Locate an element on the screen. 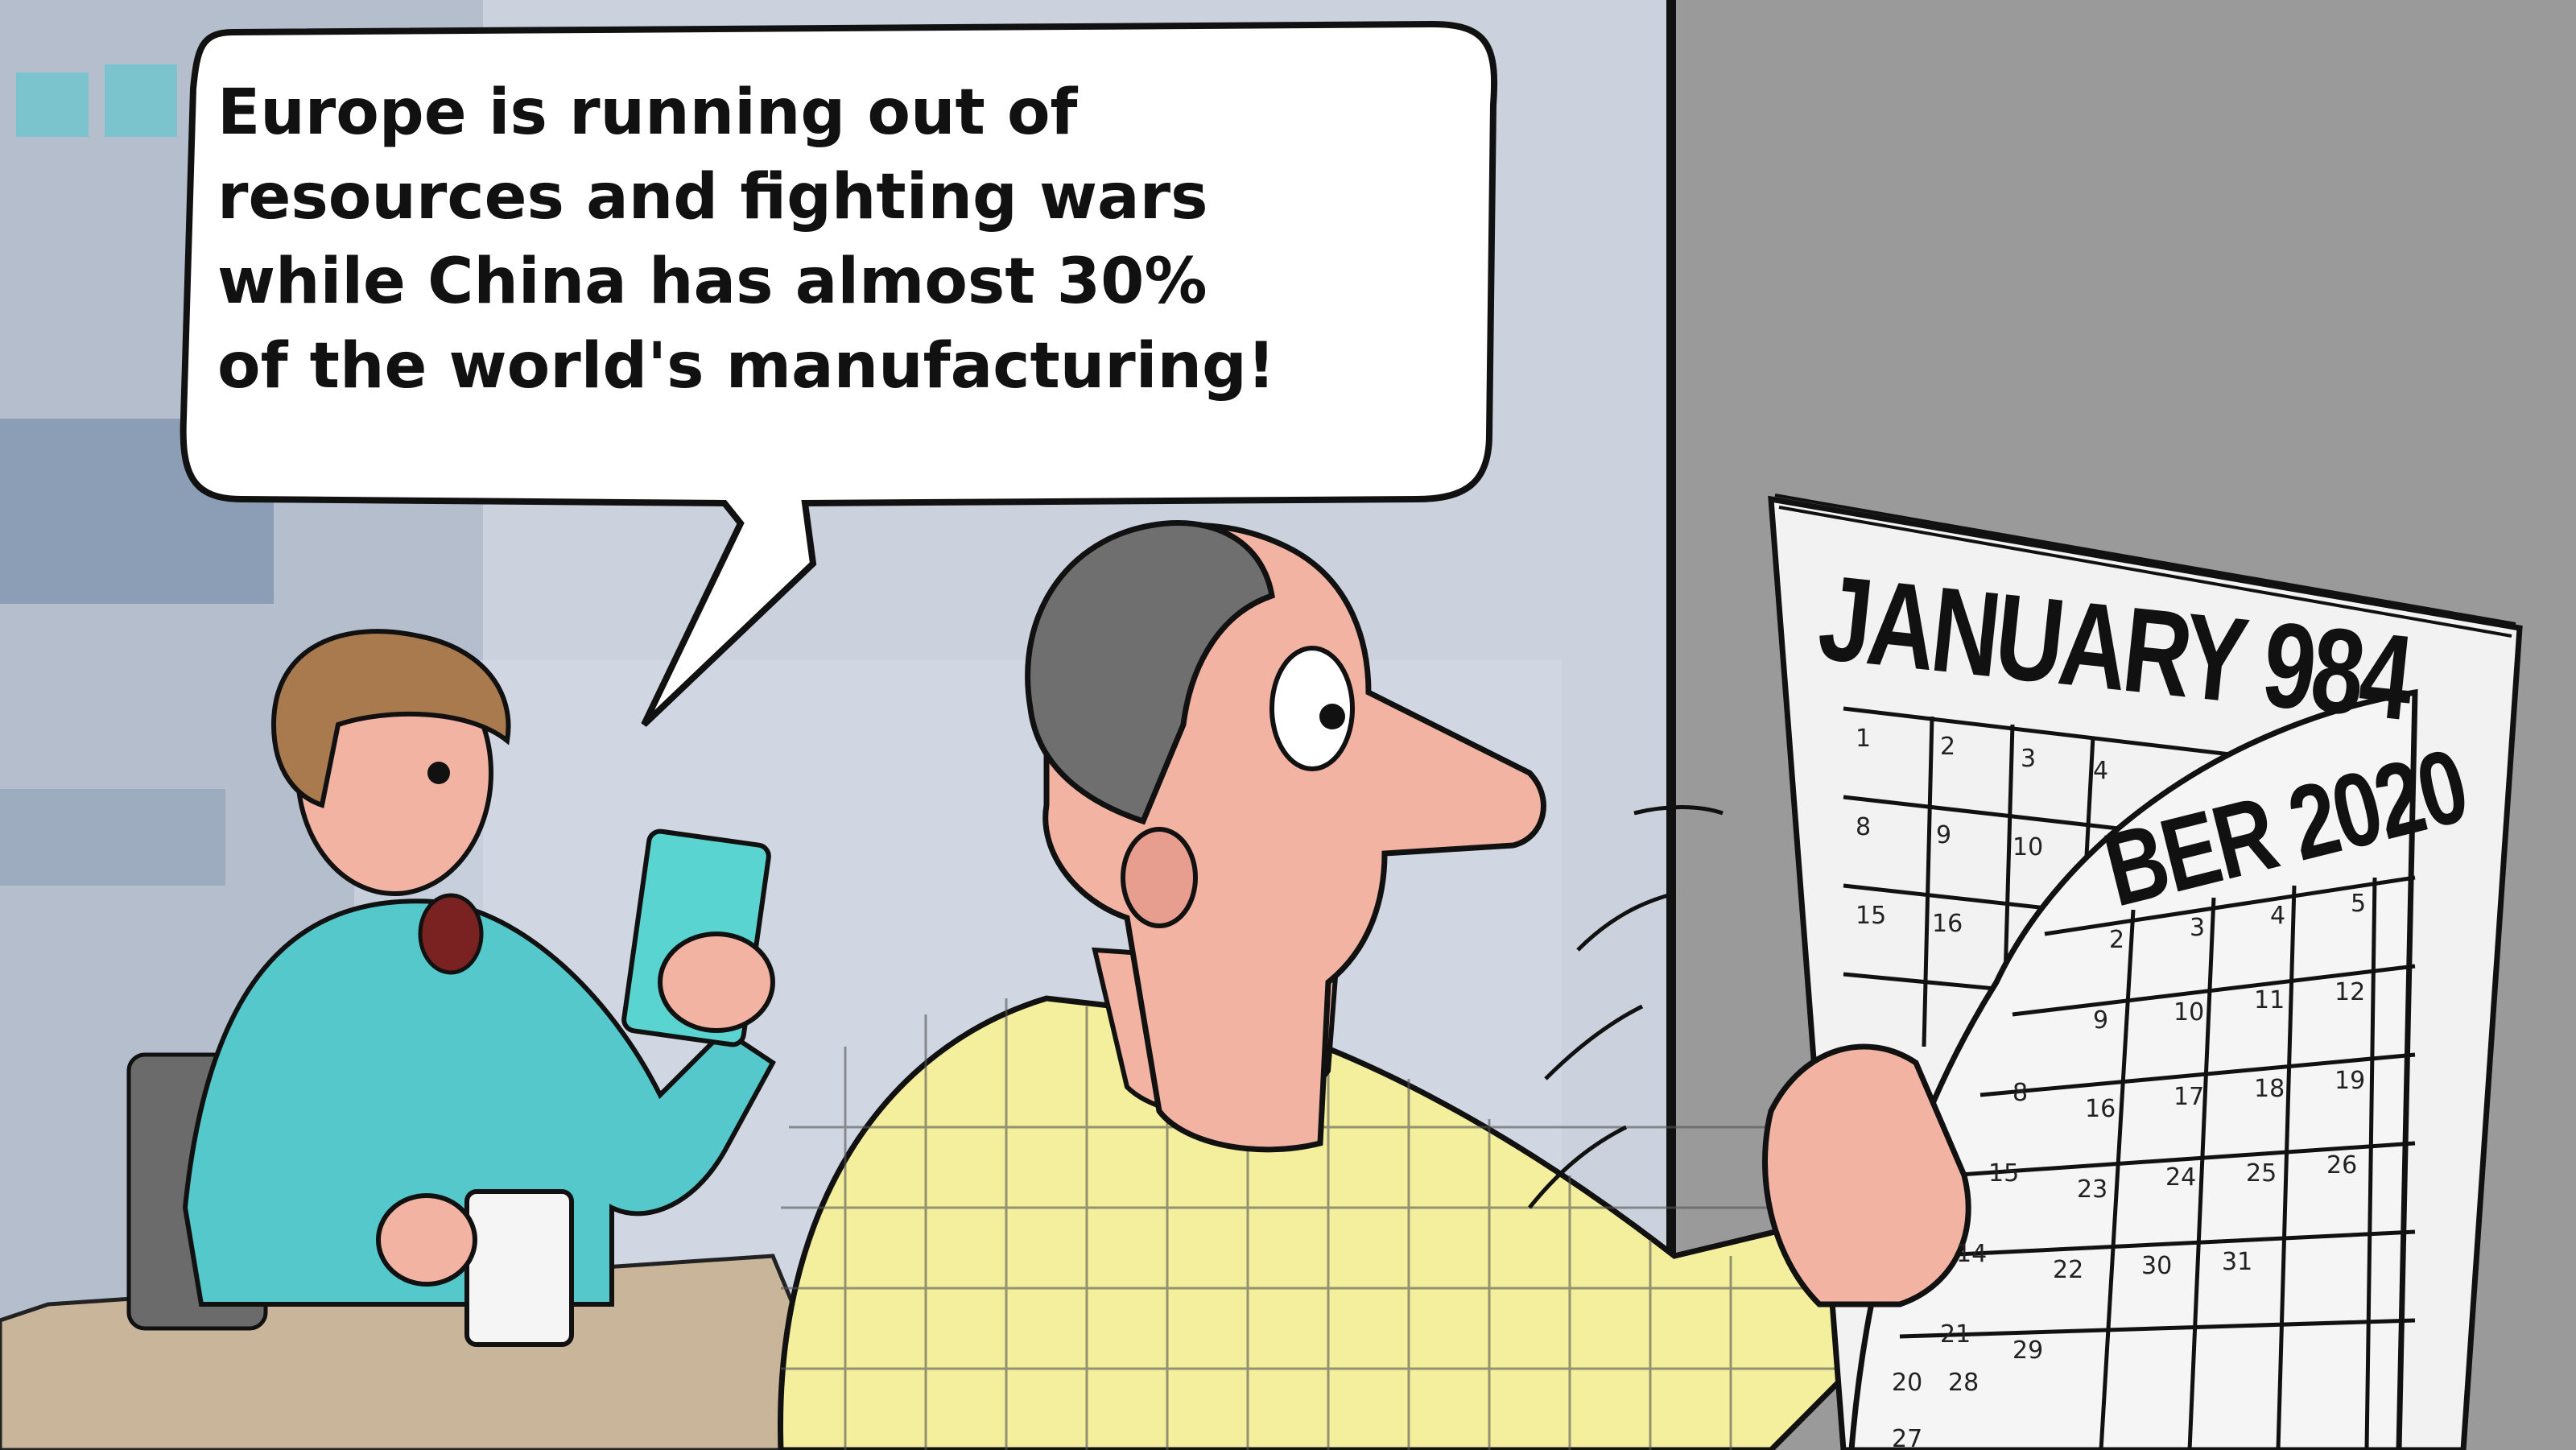  woman-open-mouth is located at coordinates (451, 934).